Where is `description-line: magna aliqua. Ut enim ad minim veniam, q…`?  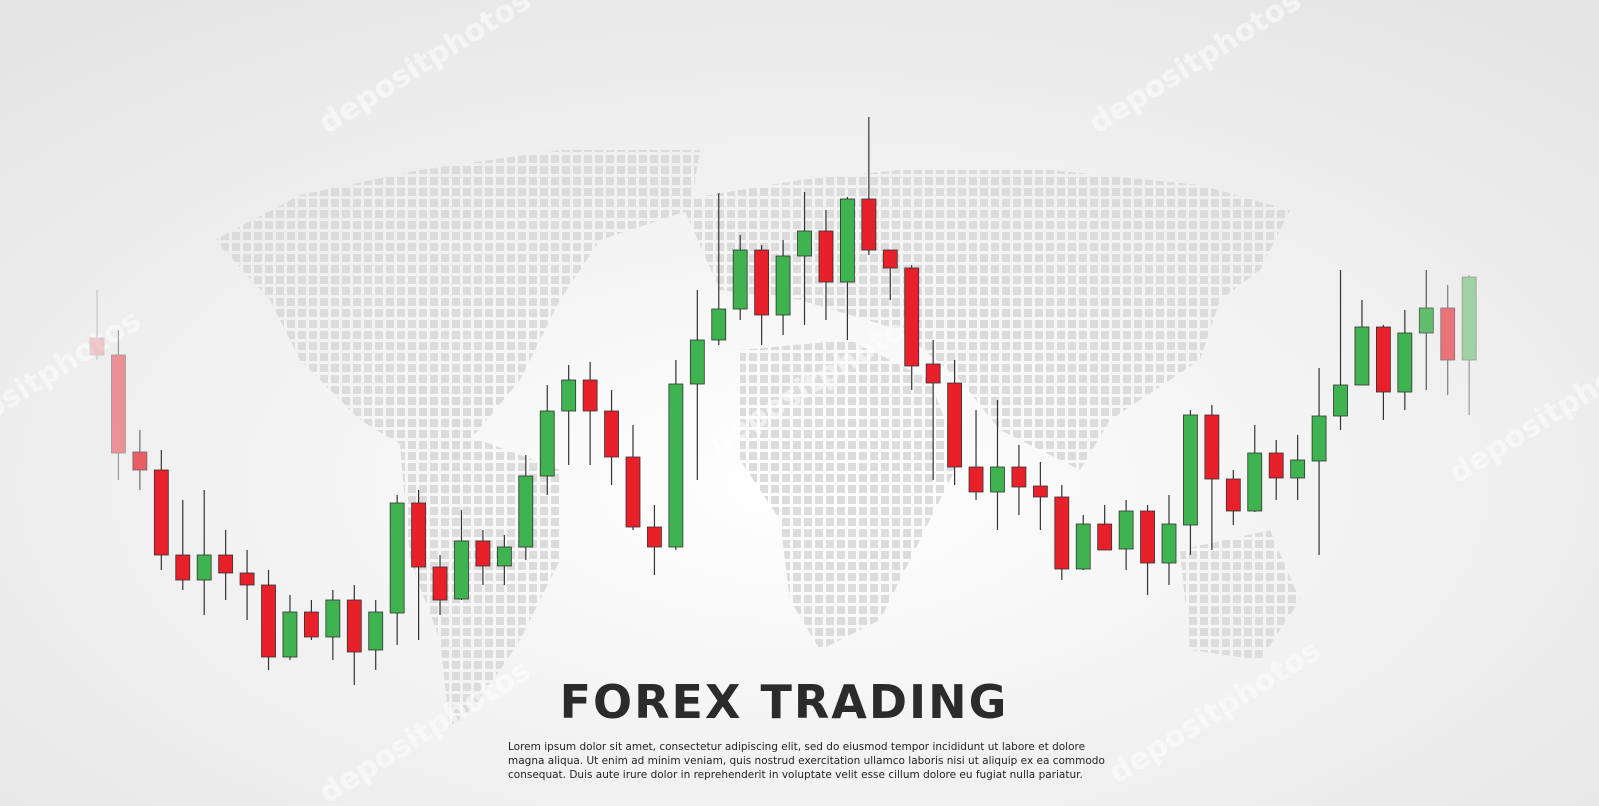 description-line: magna aliqua. Ut enim ad minim veniam, q… is located at coordinates (806, 761).